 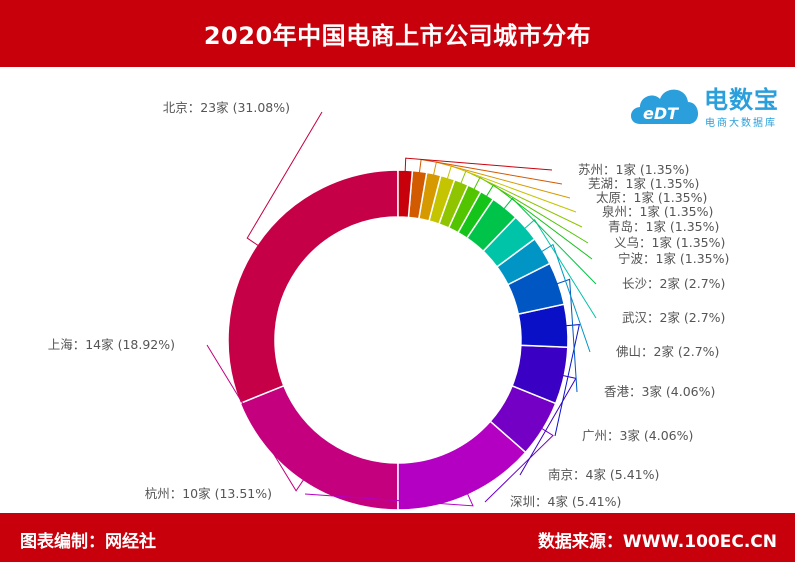 I want to click on leader-line-苏州, so click(x=478, y=165).